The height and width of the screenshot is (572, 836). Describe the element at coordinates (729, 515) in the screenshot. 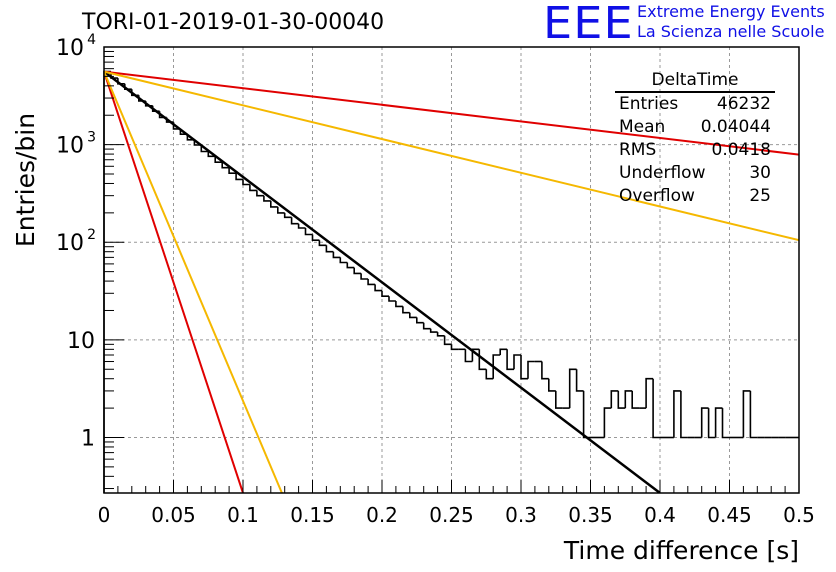

I see `x-tick-label: 0.45` at that location.